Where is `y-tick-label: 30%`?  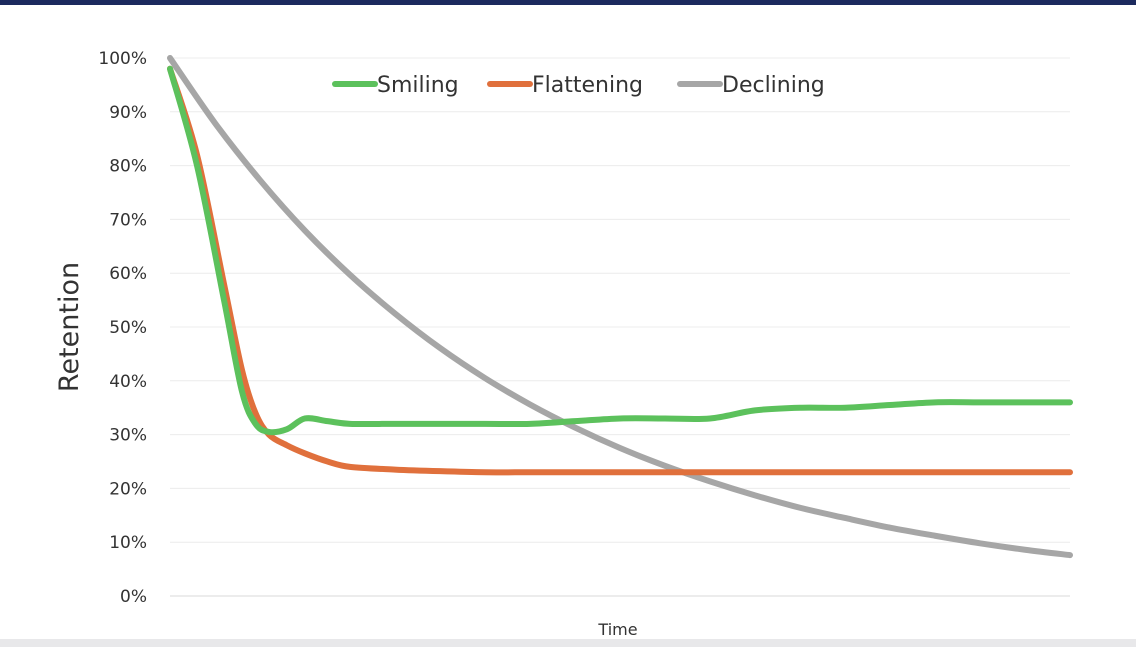 y-tick-label: 30% is located at coordinates (128, 436).